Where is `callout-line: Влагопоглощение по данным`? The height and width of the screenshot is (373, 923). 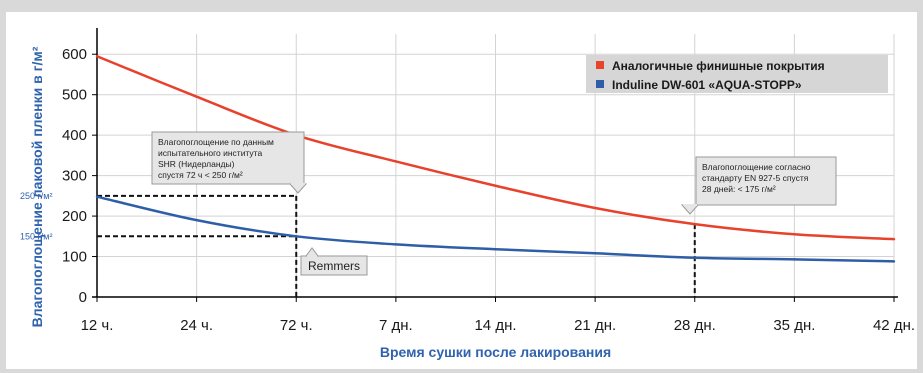 callout-line: Влагопоглощение по данным is located at coordinates (216, 142).